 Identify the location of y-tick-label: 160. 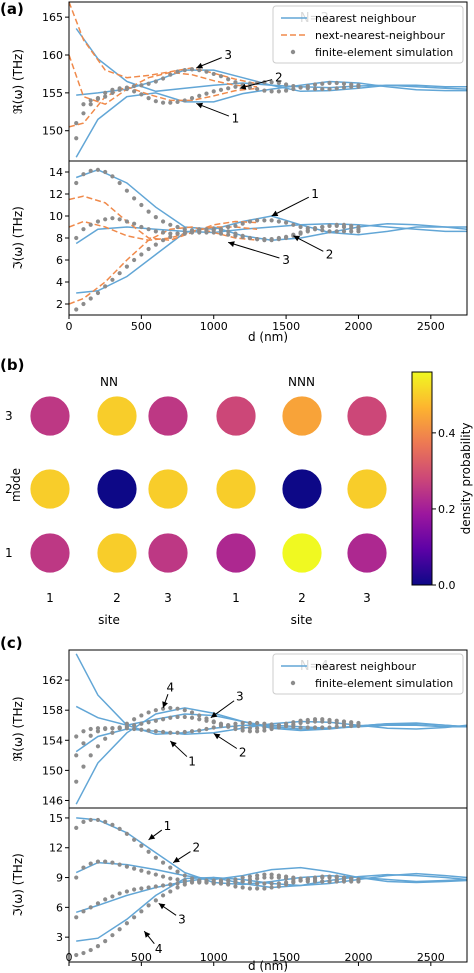
(52, 55).